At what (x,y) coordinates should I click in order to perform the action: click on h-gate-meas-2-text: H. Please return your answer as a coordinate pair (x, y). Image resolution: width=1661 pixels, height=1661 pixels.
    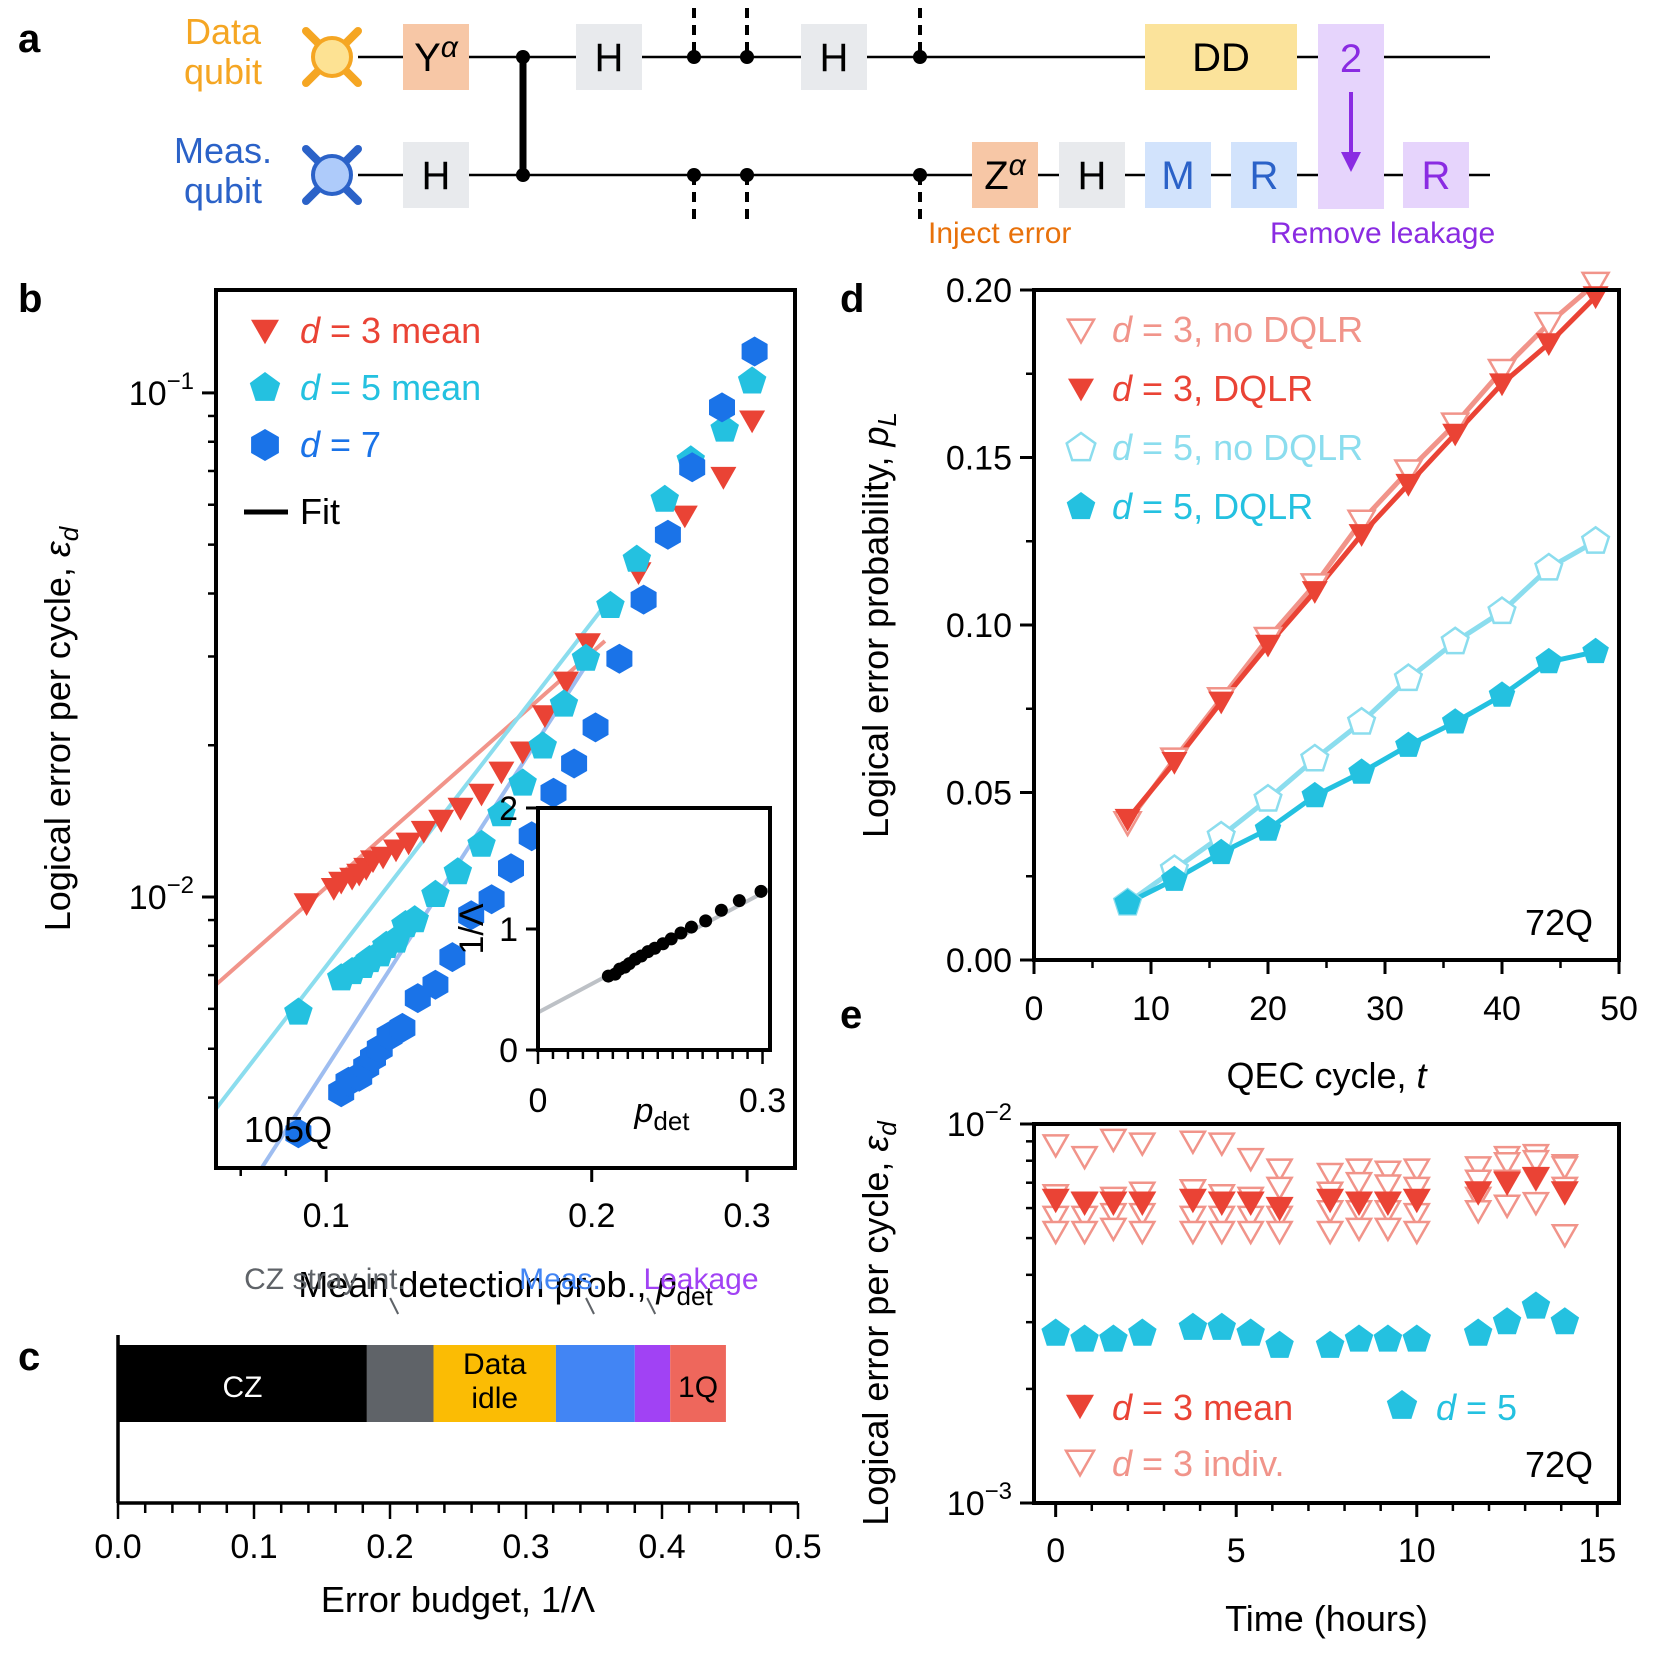
    Looking at the image, I should click on (1092, 176).